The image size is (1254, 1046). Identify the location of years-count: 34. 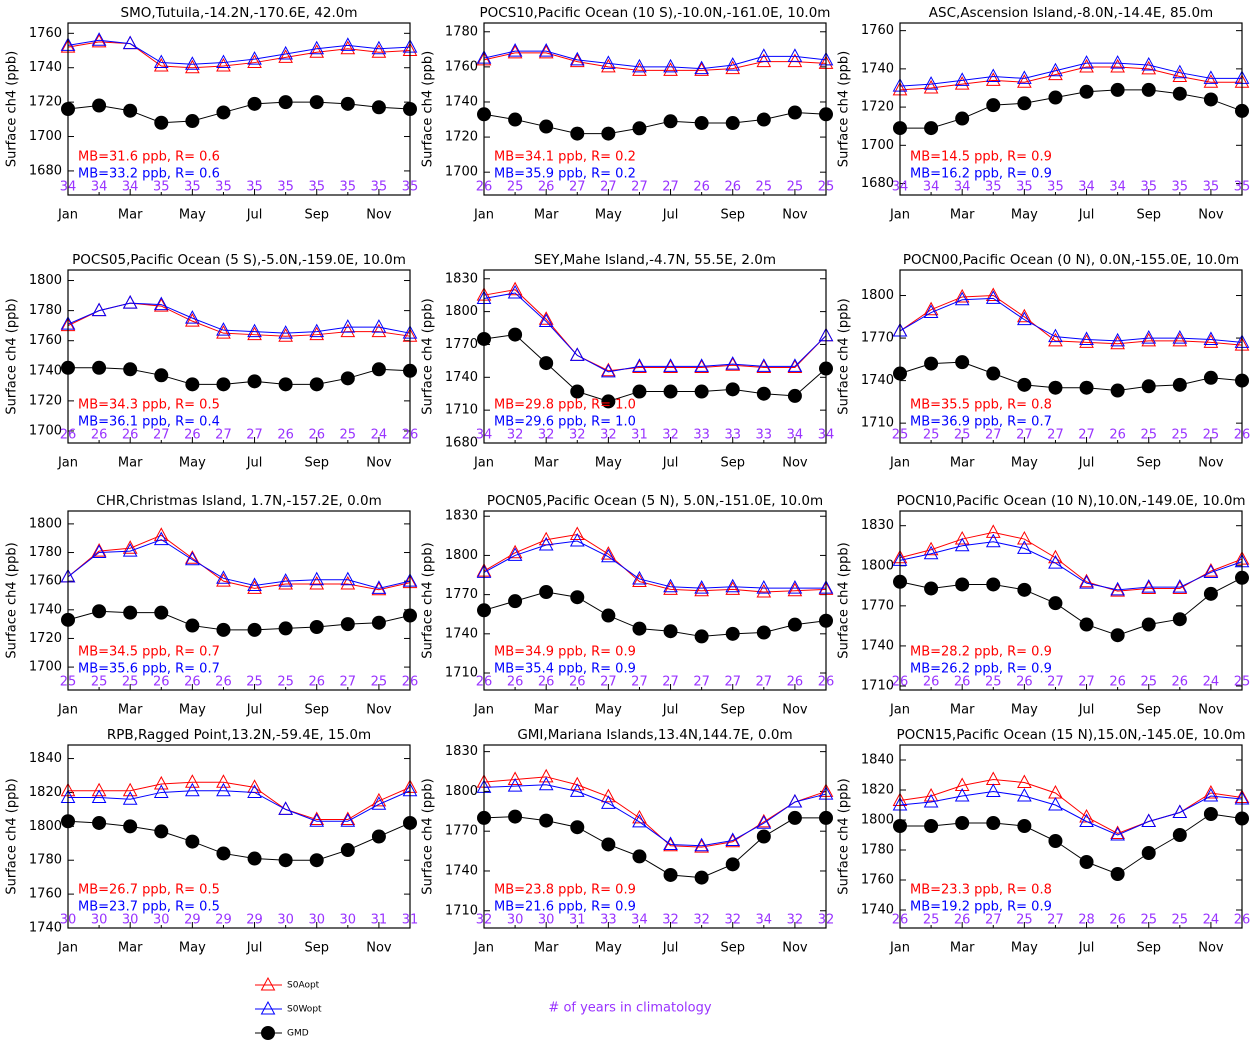
(795, 435).